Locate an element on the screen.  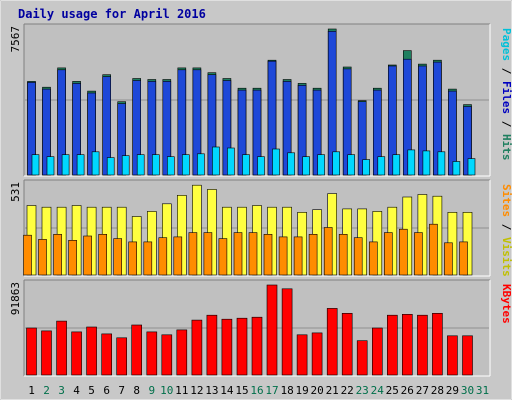
x-tick-label: 18 is located at coordinates (286, 390).